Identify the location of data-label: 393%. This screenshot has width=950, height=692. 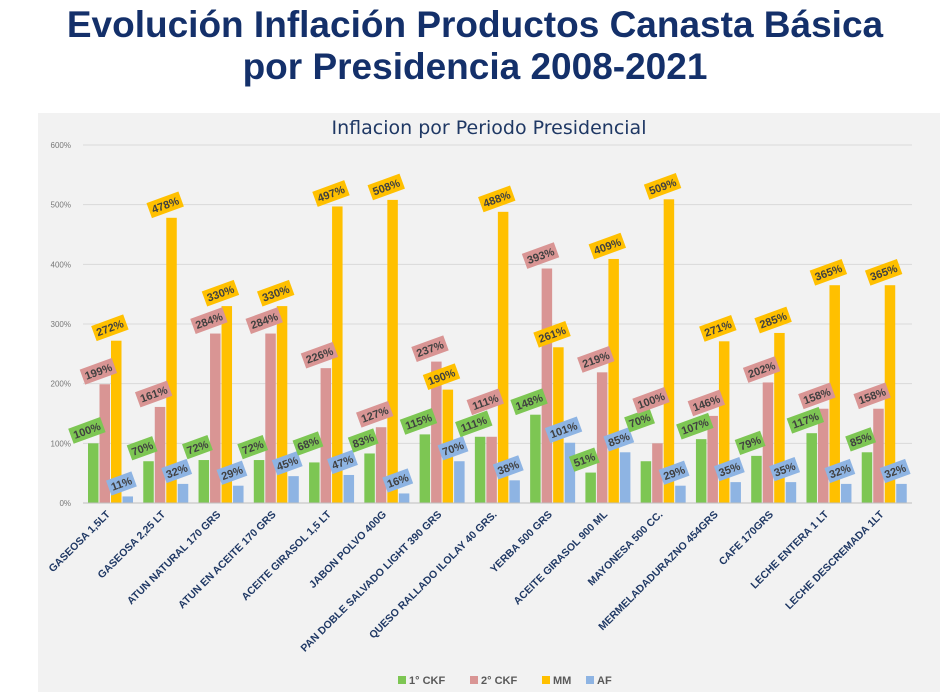
(540, 255).